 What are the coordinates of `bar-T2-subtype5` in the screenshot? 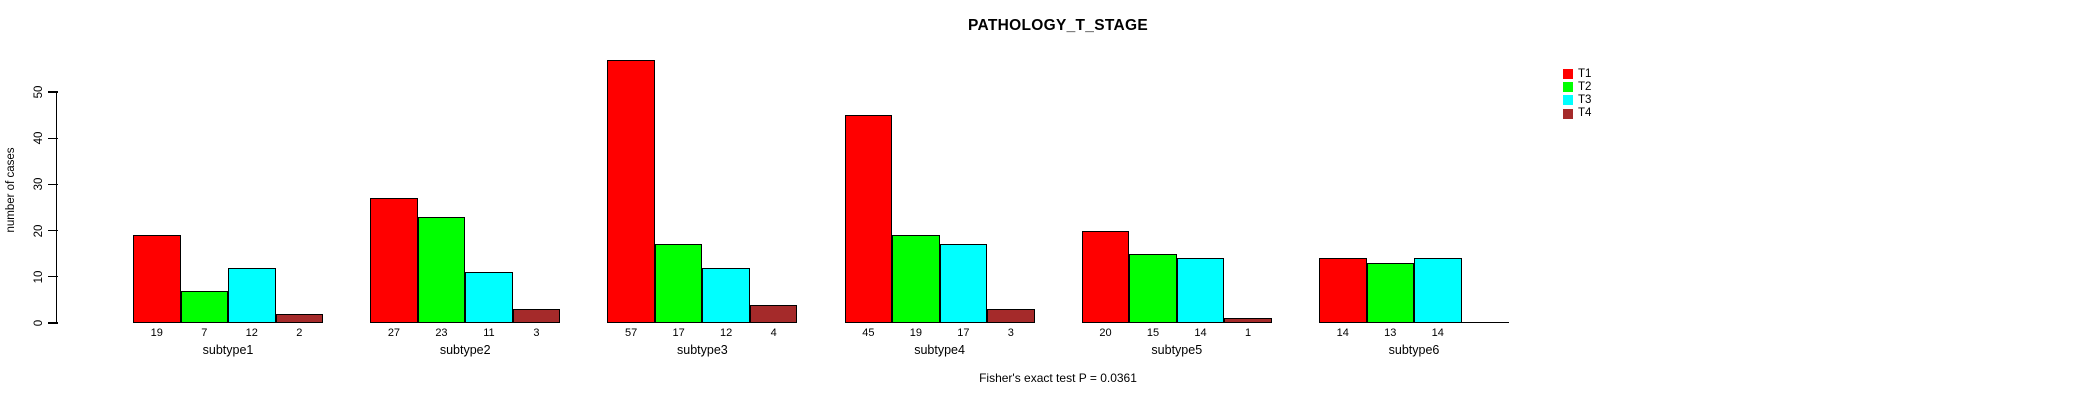 It's located at (1153, 288).